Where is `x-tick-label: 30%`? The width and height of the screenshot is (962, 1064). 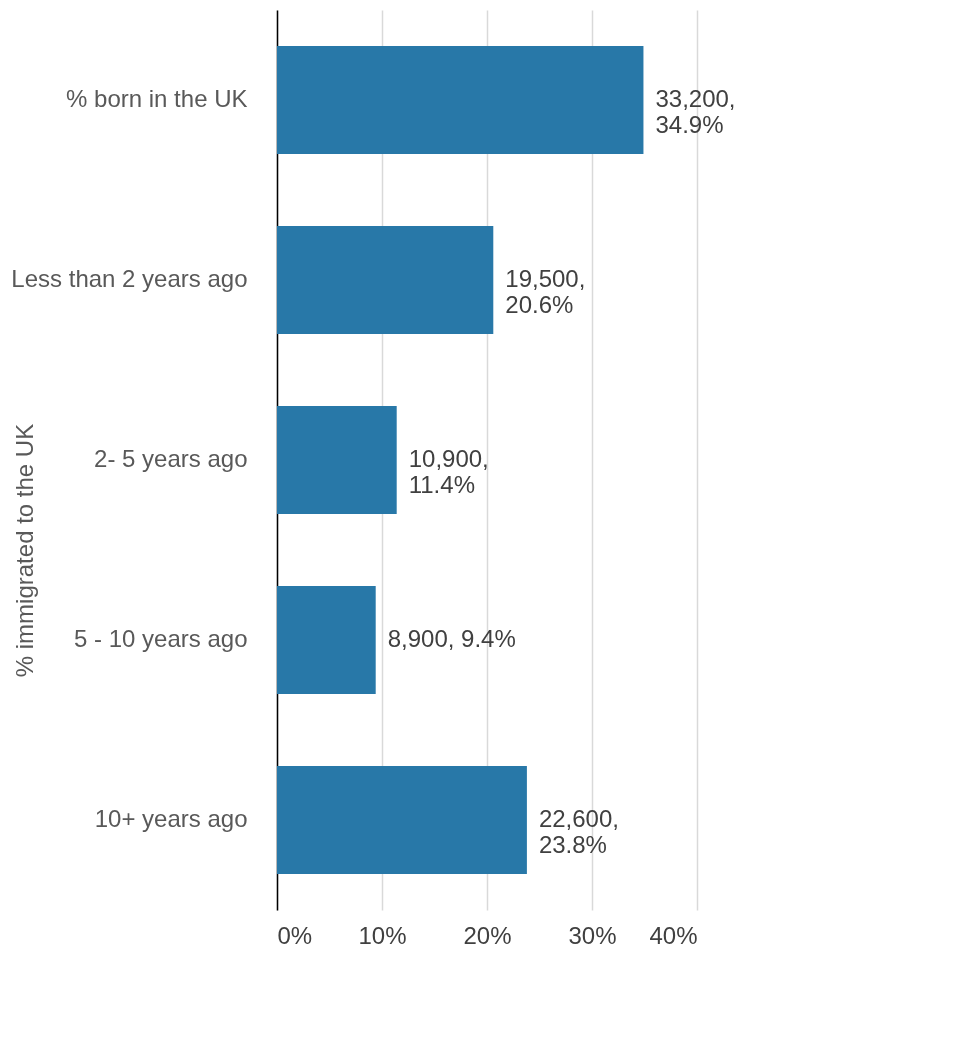
x-tick-label: 30% is located at coordinates (592, 935).